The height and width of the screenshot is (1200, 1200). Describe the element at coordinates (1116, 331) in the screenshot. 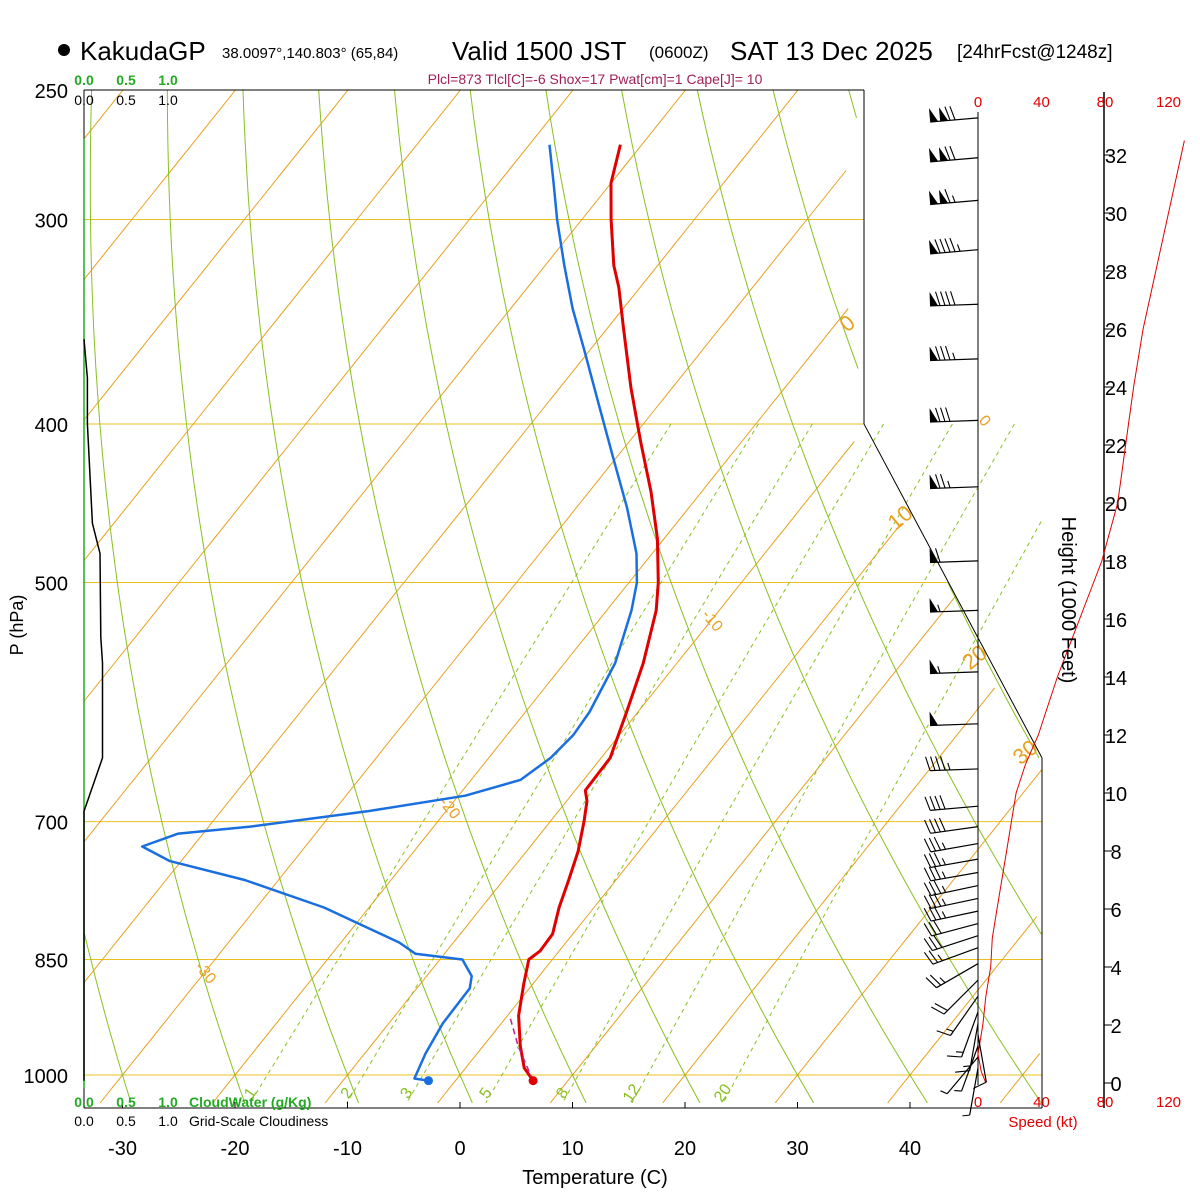

I see `height-tick-label: 26` at that location.